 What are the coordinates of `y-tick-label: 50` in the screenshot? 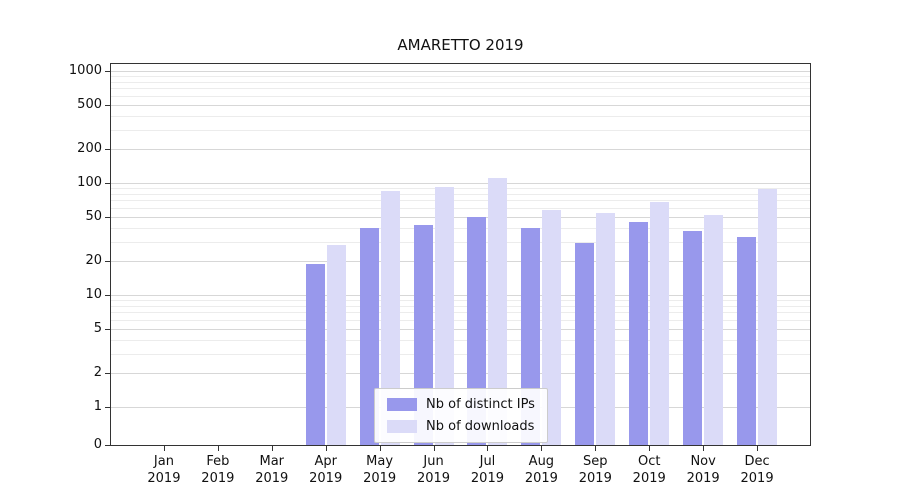 It's located at (93, 216).